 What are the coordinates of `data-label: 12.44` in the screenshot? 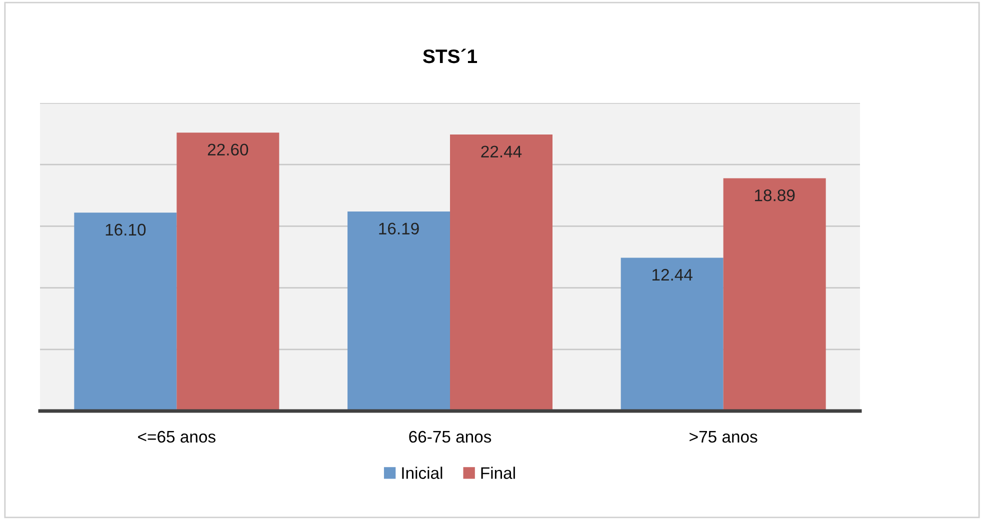 It's located at (672, 274).